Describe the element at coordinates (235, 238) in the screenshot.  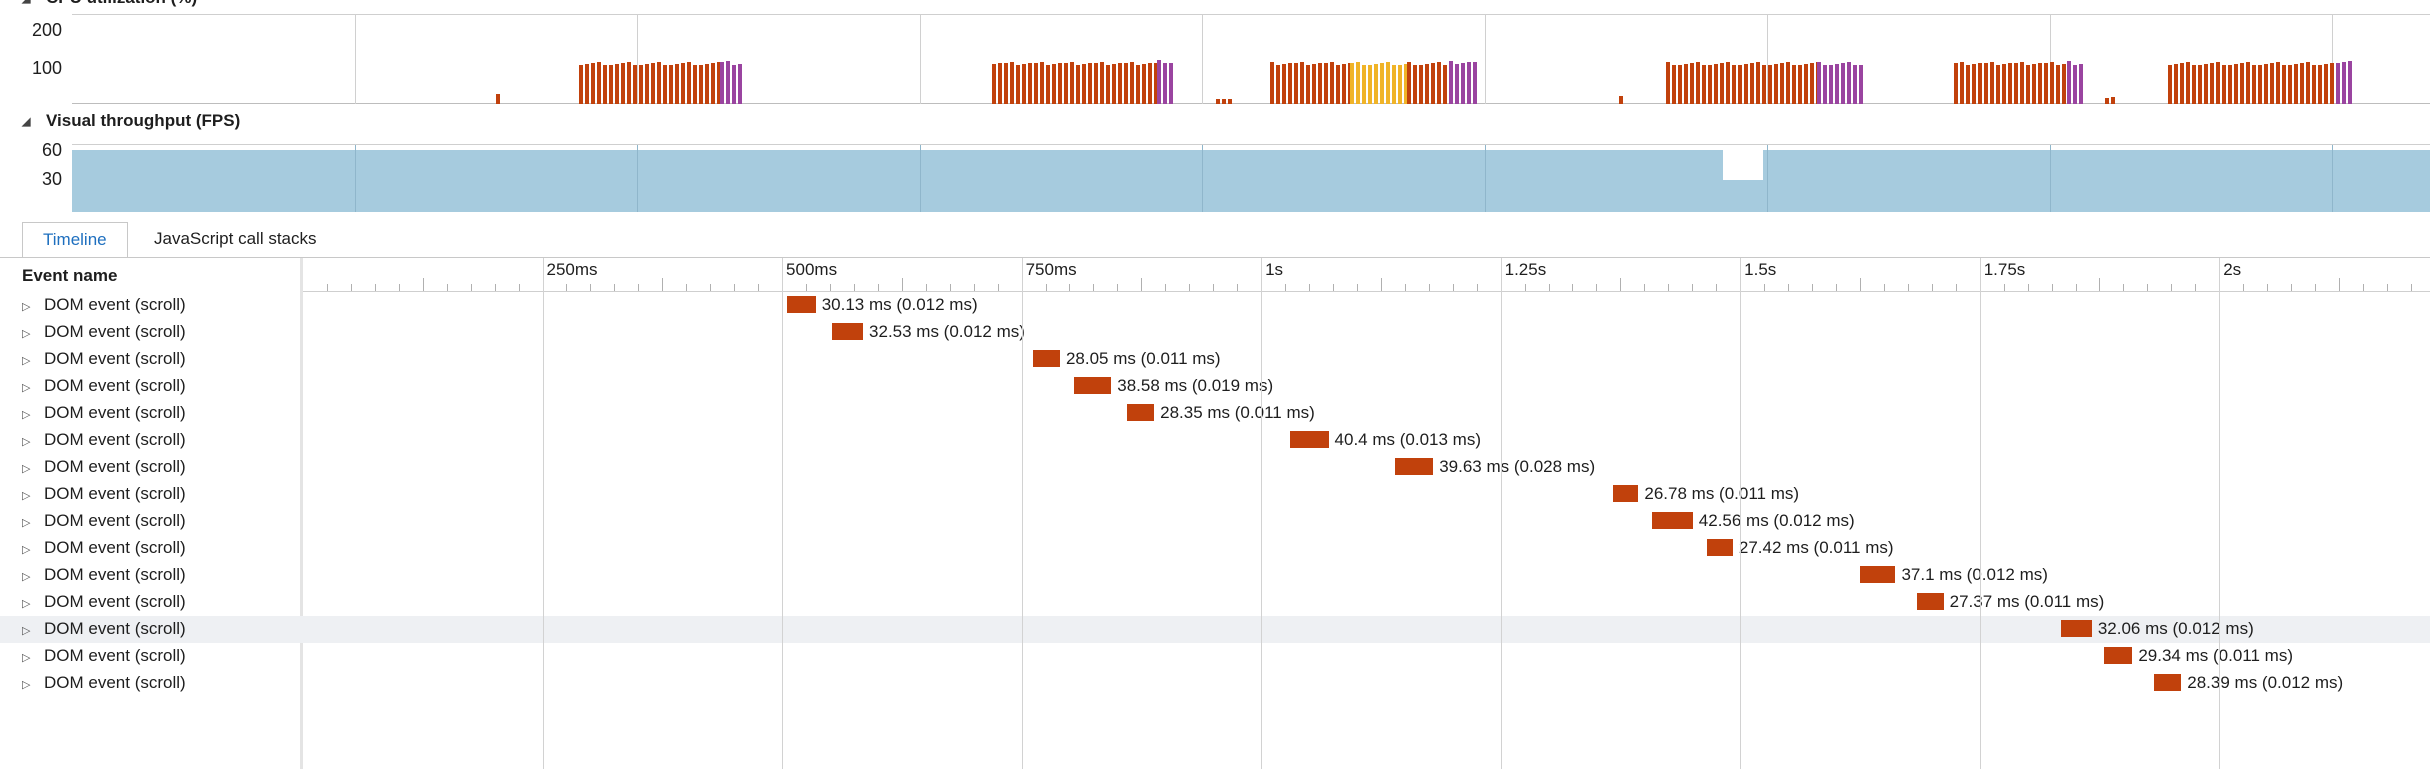
I see `tab-javascript-call-stacks: JavaScript call stacks` at that location.